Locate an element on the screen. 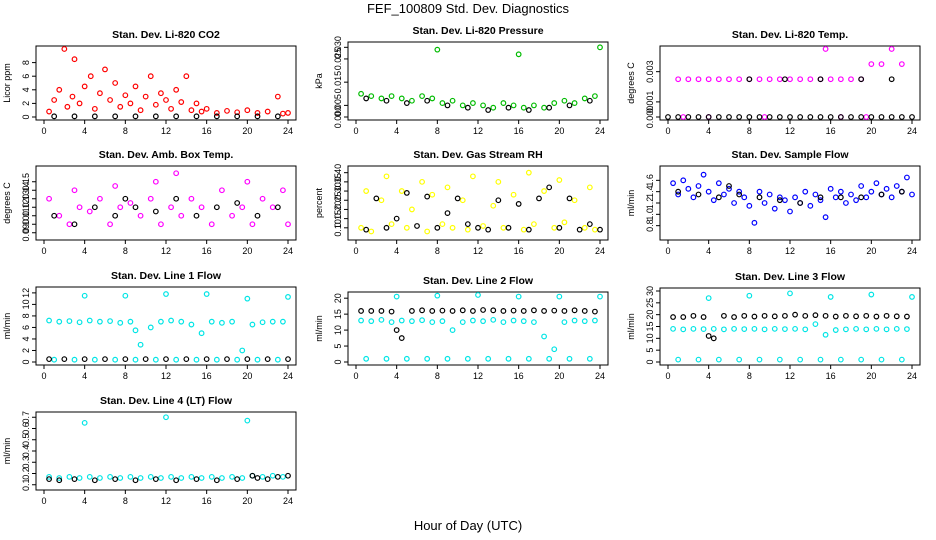 The image size is (936, 540). y-tick-label: 0.000 is located at coordinates (338, 117).